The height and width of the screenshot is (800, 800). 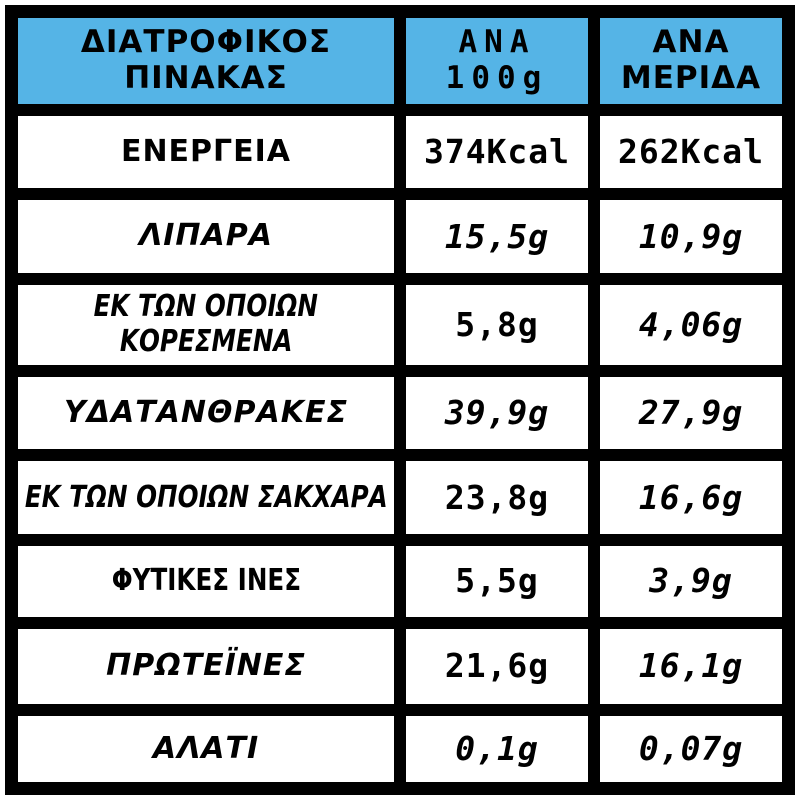 I want to click on value-per-100g: 15,5g, so click(x=497, y=236).